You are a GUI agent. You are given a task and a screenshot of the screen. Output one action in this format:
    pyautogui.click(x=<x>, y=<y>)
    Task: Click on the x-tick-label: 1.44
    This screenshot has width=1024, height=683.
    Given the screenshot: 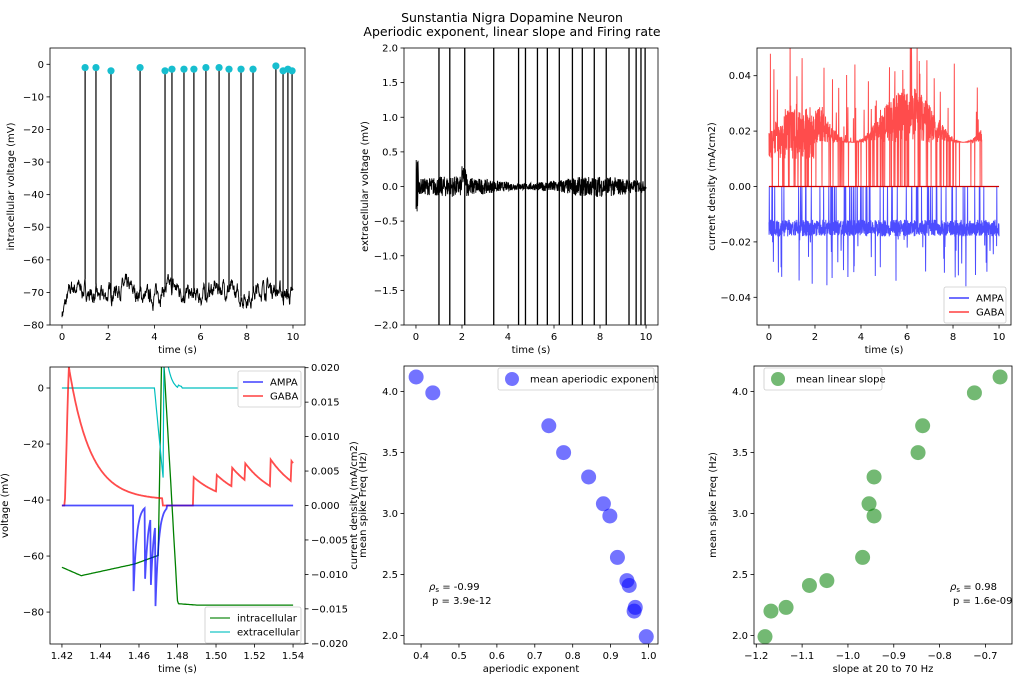 What is the action you would take?
    pyautogui.click(x=100, y=656)
    